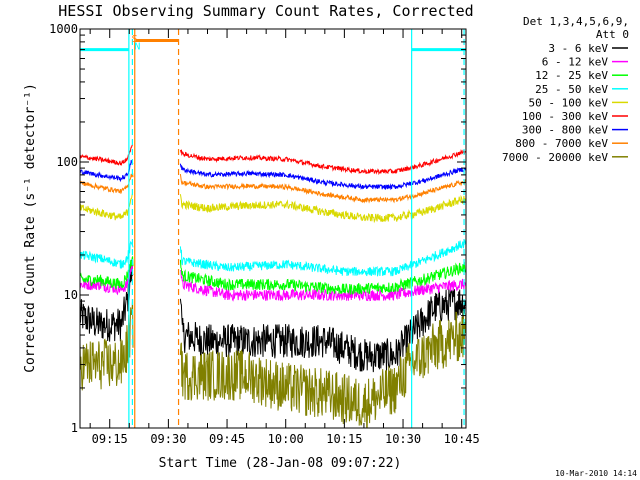 The height and width of the screenshot is (480, 640). What do you see at coordinates (569, 102) in the screenshot?
I see `legend-entry-label: 50 - 100 keV` at bounding box center [569, 102].